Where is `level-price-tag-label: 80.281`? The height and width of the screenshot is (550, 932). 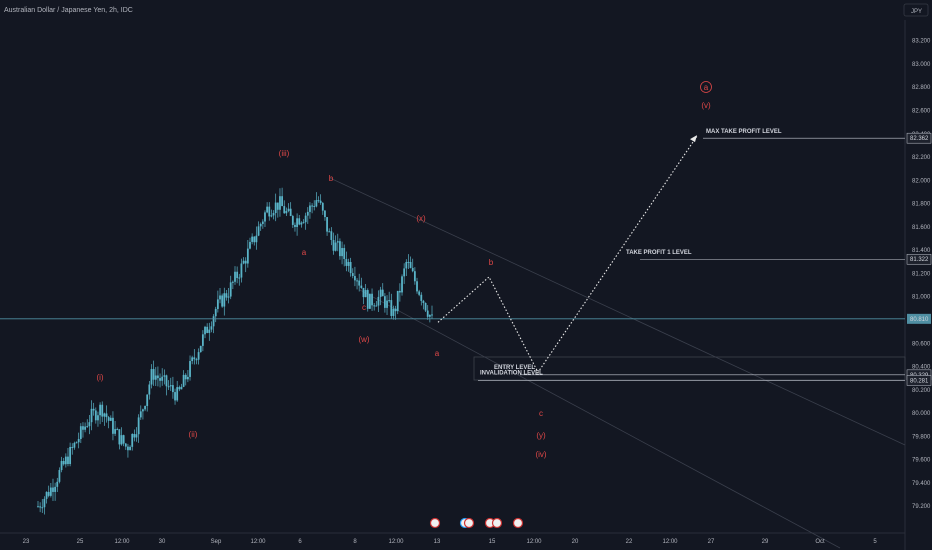
level-price-tag-label: 80.281 is located at coordinates (919, 381).